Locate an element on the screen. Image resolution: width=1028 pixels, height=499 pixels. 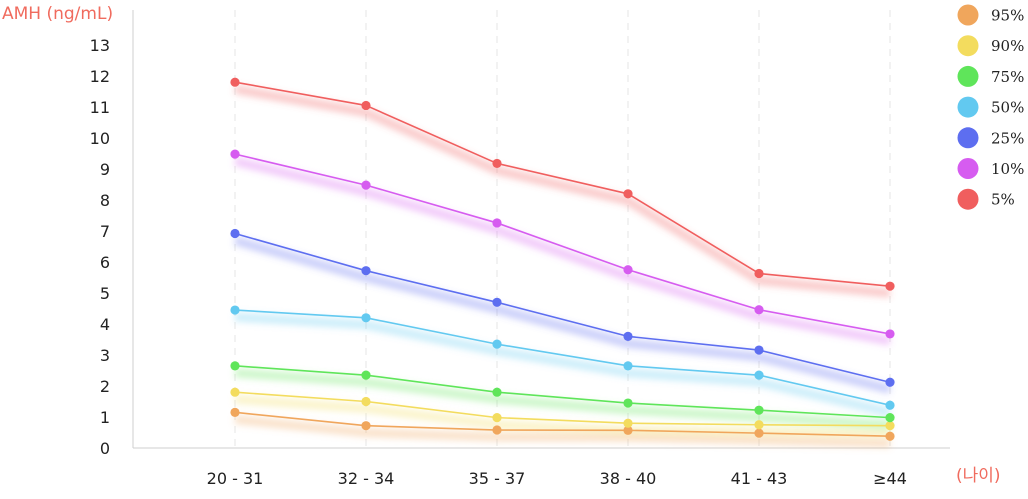
y-tick-label: 4 is located at coordinates (105, 324).